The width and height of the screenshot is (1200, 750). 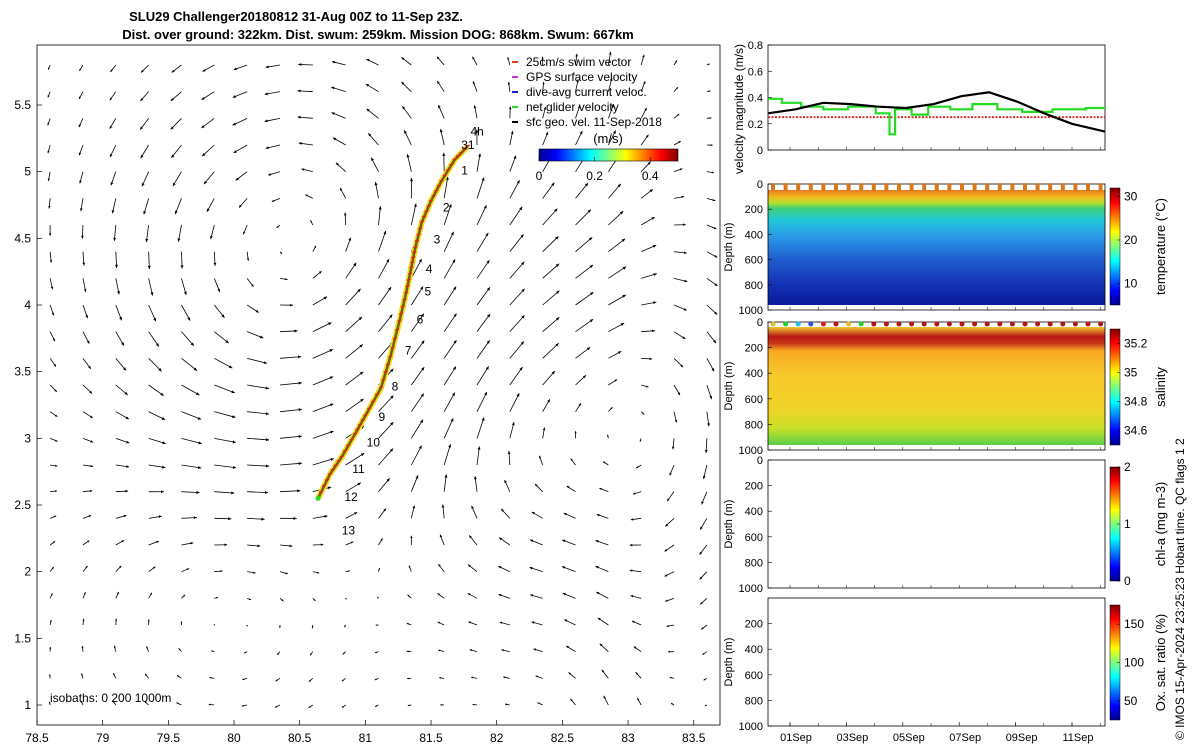 I want to click on map-xtick-label: 82.5, so click(x=563, y=738).